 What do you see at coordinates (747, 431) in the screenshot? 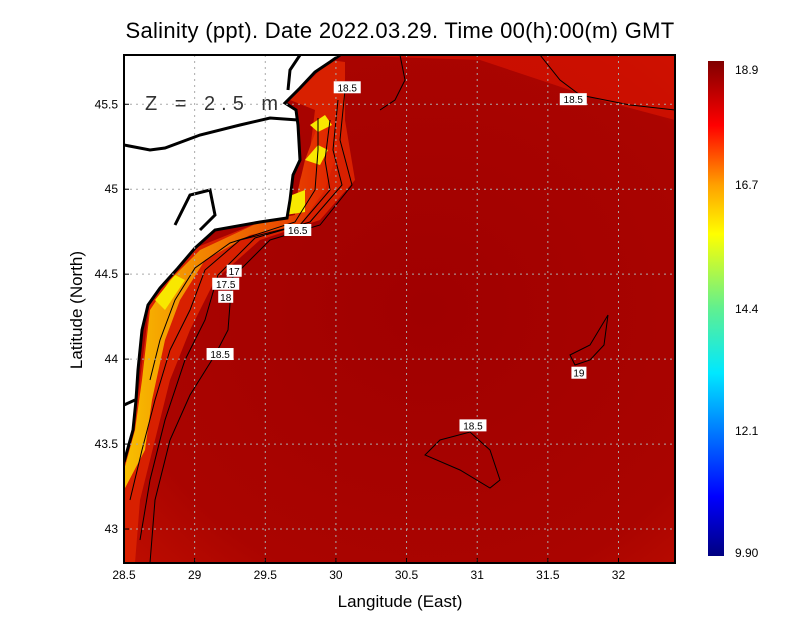
I see `colorbar-label: 12.1` at bounding box center [747, 431].